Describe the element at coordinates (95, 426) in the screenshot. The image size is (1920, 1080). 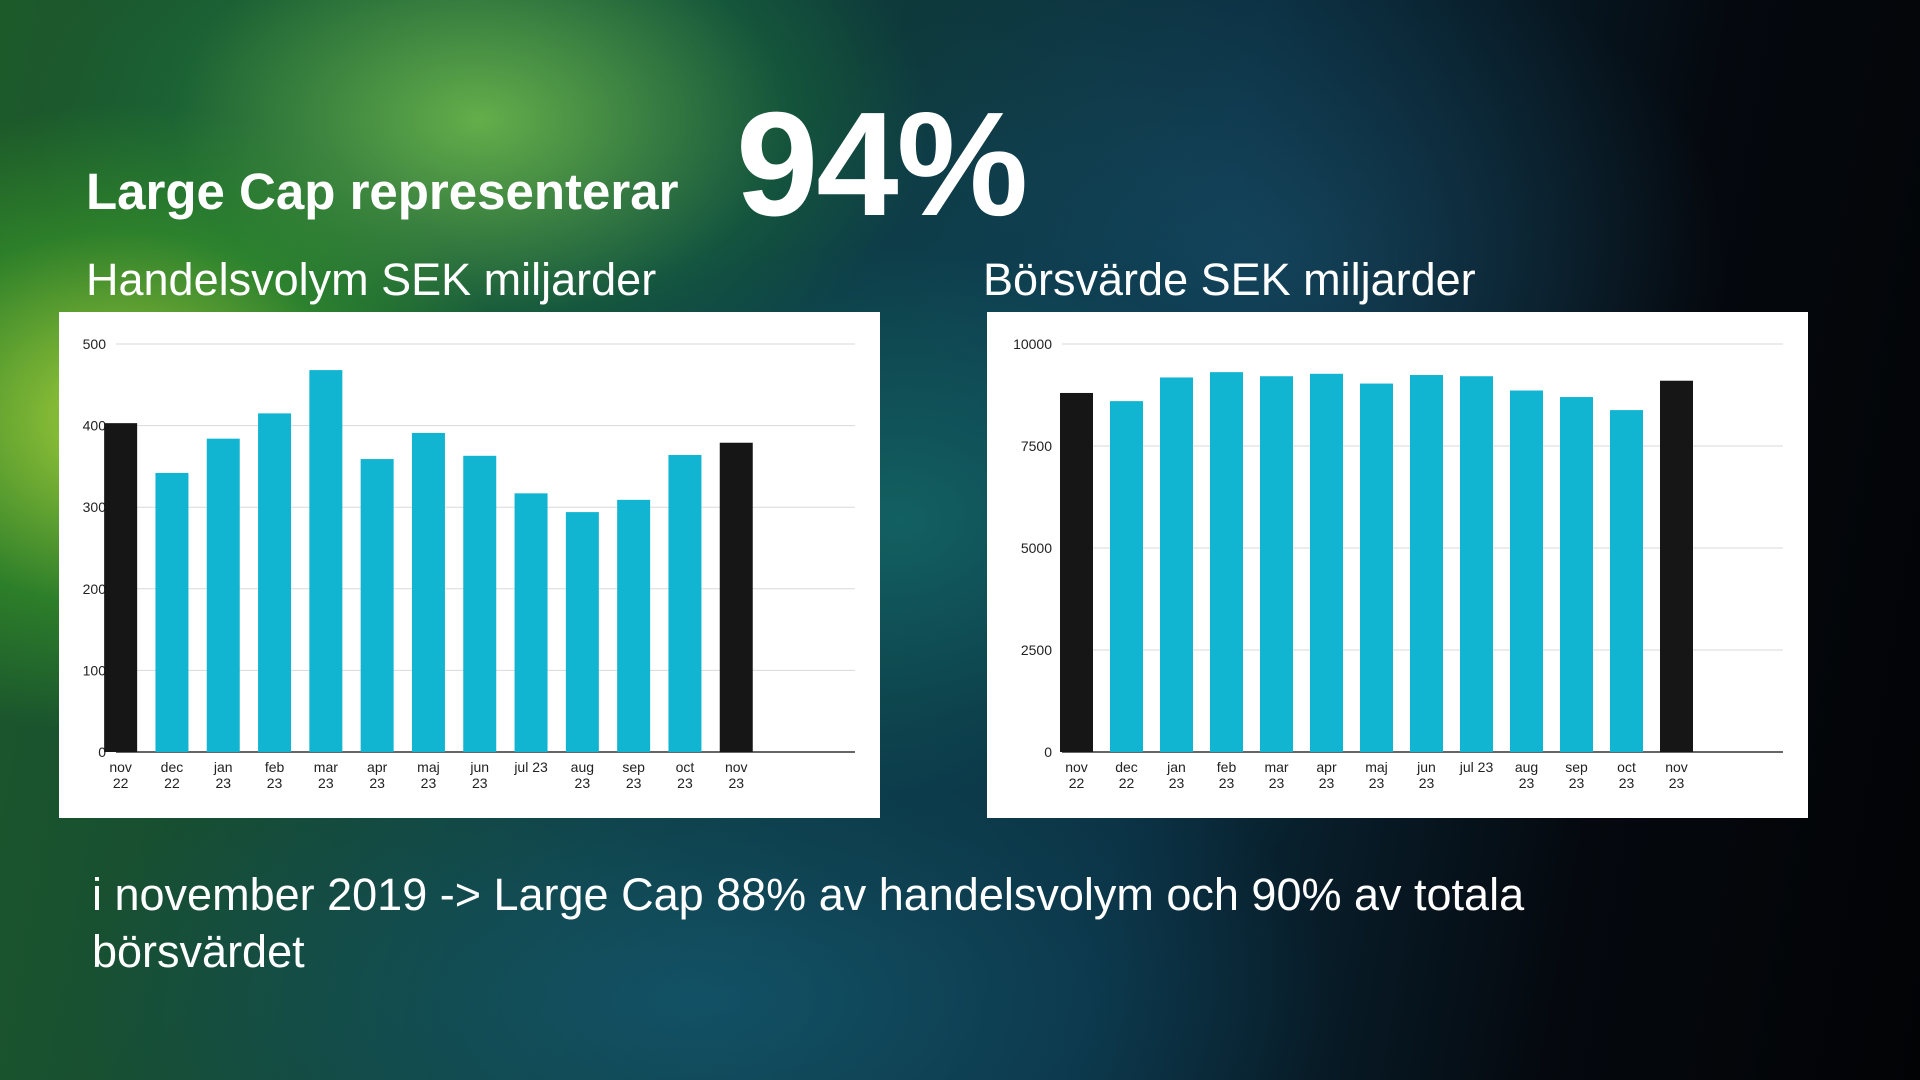
I see `y-tick-label: 400` at that location.